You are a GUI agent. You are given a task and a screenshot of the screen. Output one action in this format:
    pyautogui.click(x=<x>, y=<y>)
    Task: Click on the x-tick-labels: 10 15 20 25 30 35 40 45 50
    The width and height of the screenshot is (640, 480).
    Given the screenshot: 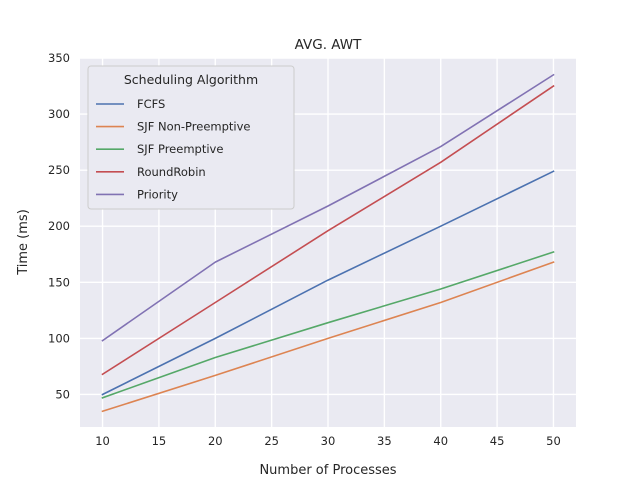 What is the action you would take?
    pyautogui.click(x=328, y=441)
    